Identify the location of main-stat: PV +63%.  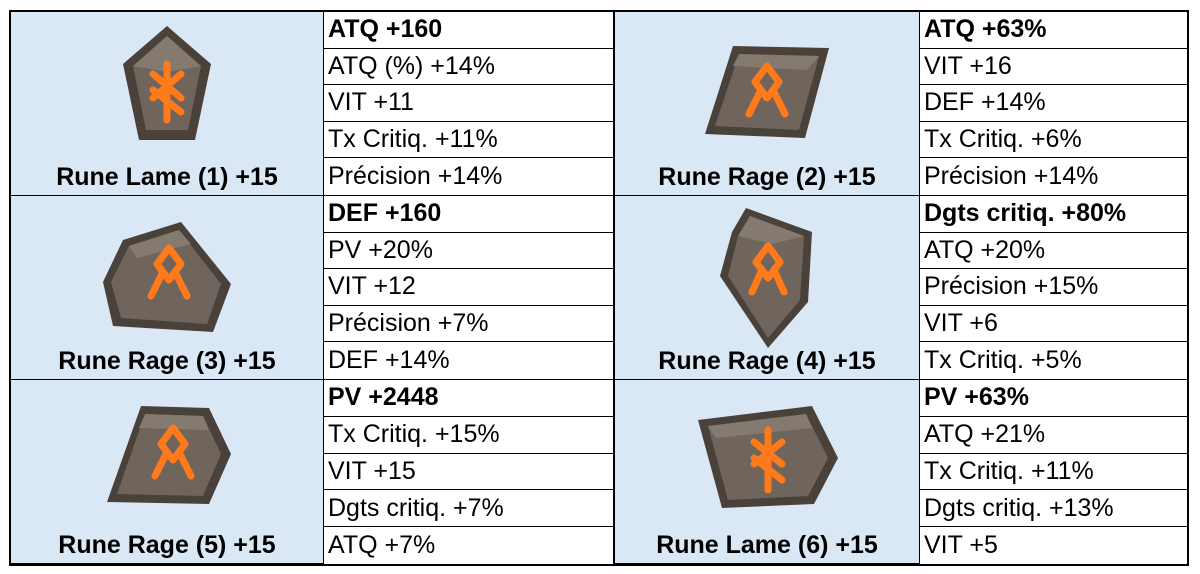
(1053, 398).